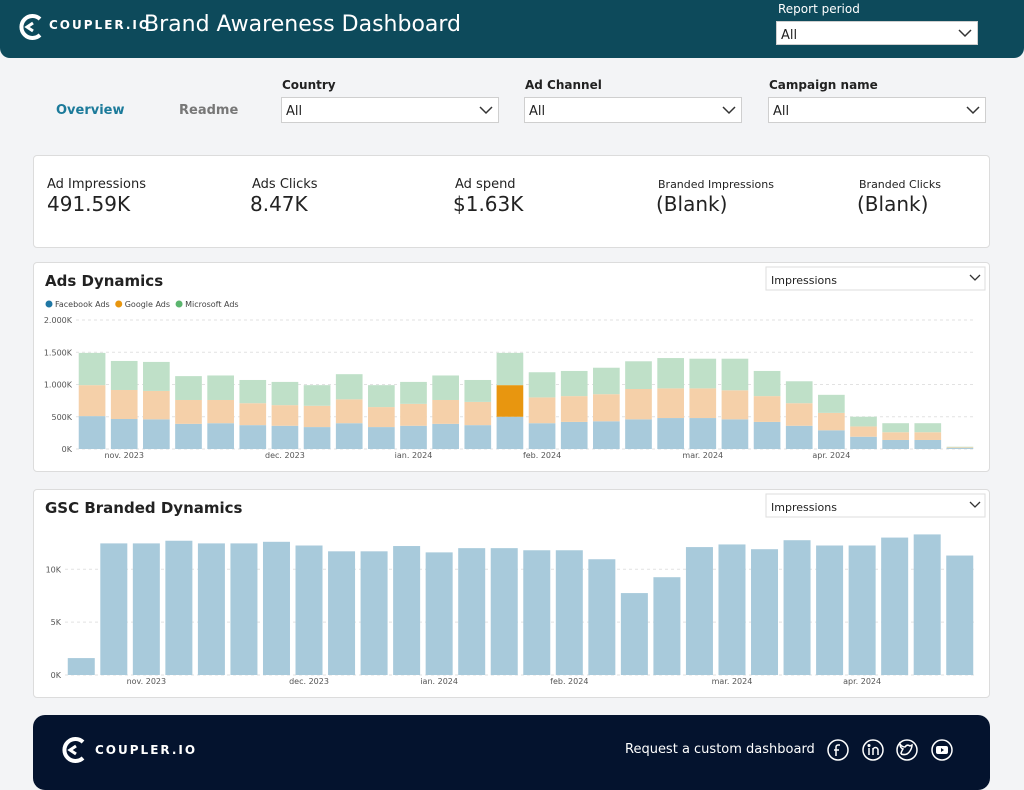 This screenshot has width=1024, height=790. Describe the element at coordinates (485, 184) in the screenshot. I see `kpi-label: Ad spend` at that location.